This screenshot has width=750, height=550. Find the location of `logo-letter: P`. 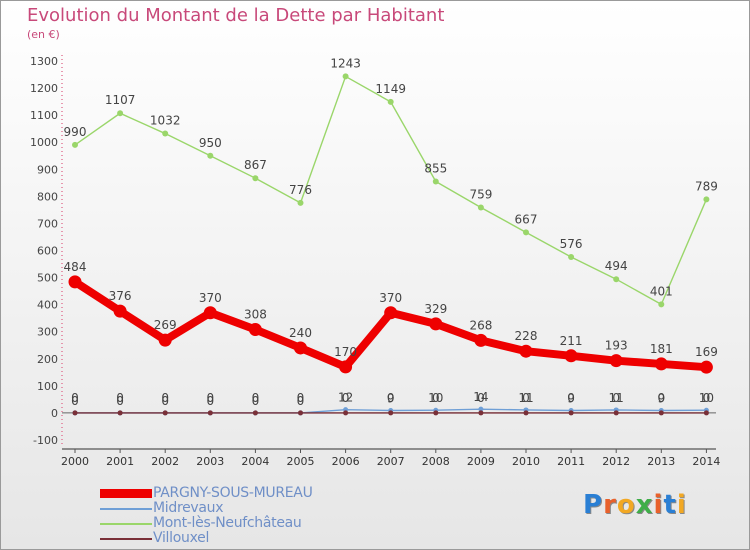

logo-letter: P is located at coordinates (593, 505).